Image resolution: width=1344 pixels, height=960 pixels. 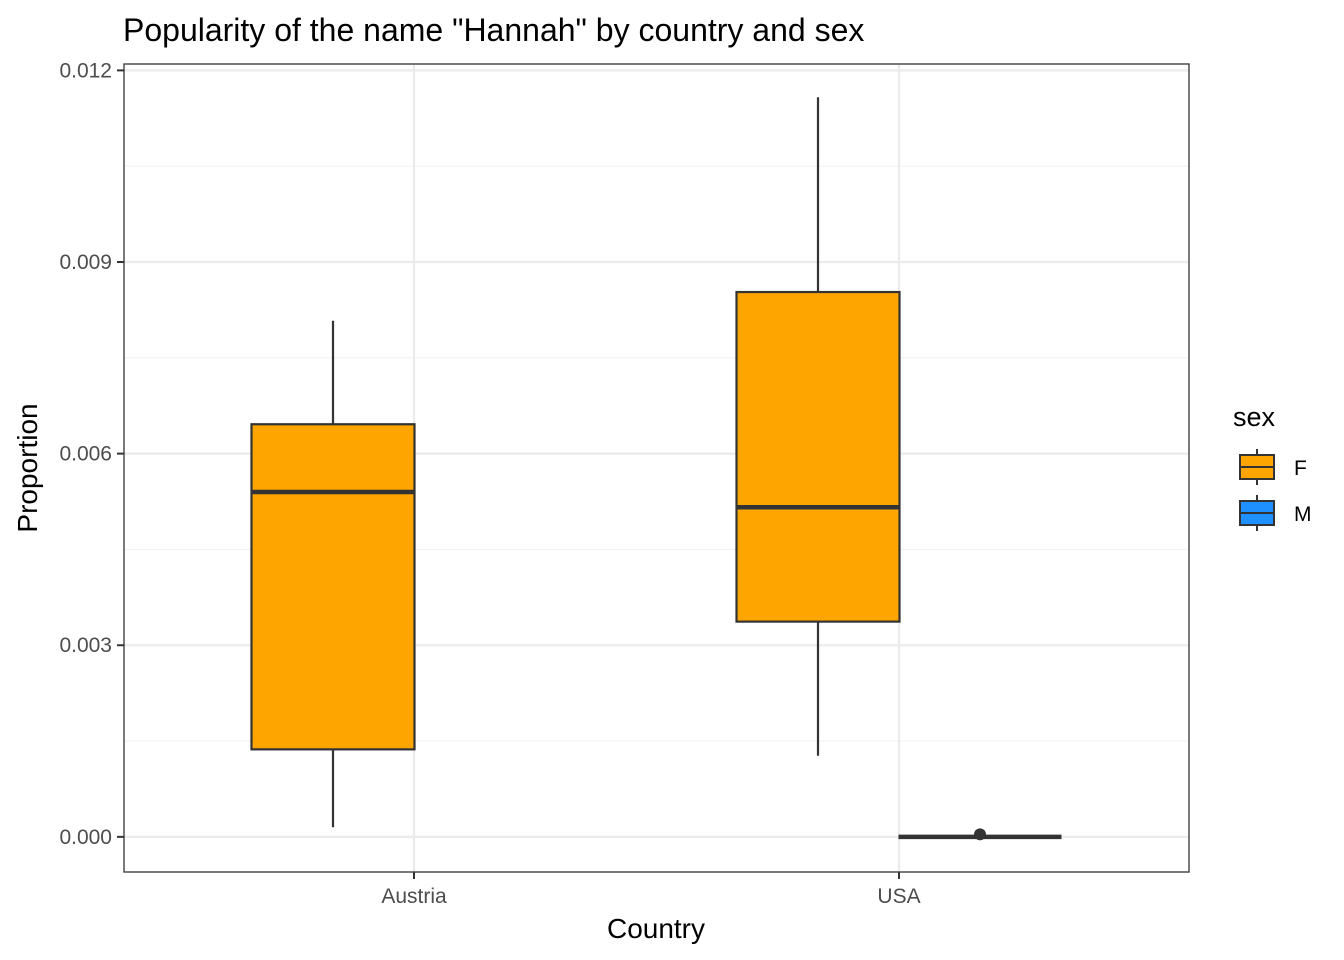 What do you see at coordinates (85, 70) in the screenshot?
I see `y-tick-label: 0.012` at bounding box center [85, 70].